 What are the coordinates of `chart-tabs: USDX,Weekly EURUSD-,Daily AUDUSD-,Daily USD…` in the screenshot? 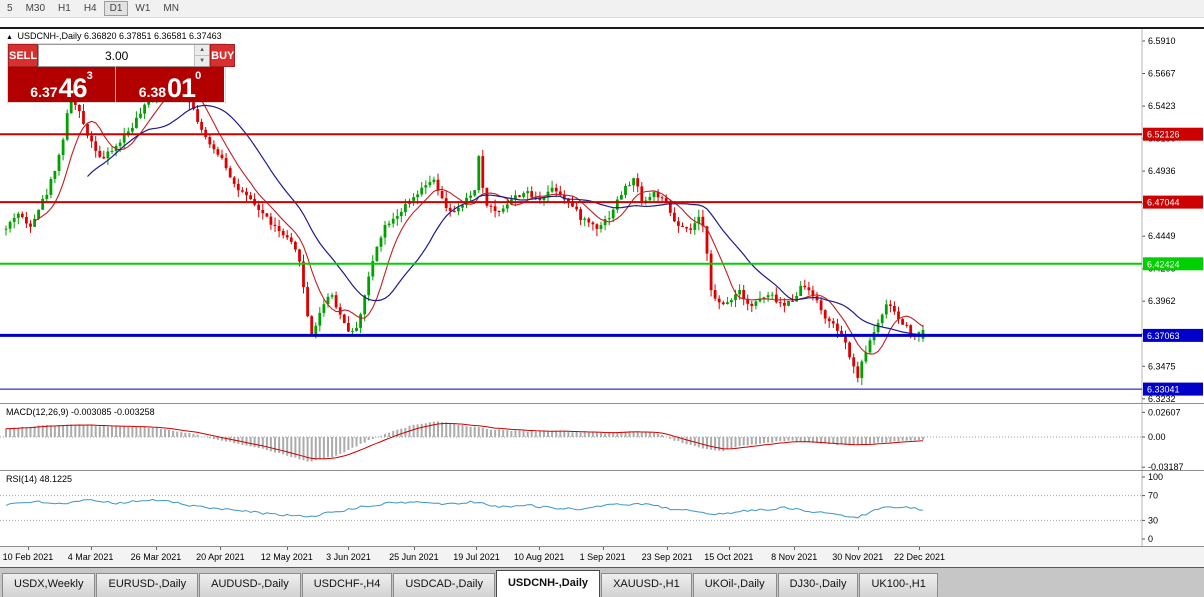 It's located at (602, 582).